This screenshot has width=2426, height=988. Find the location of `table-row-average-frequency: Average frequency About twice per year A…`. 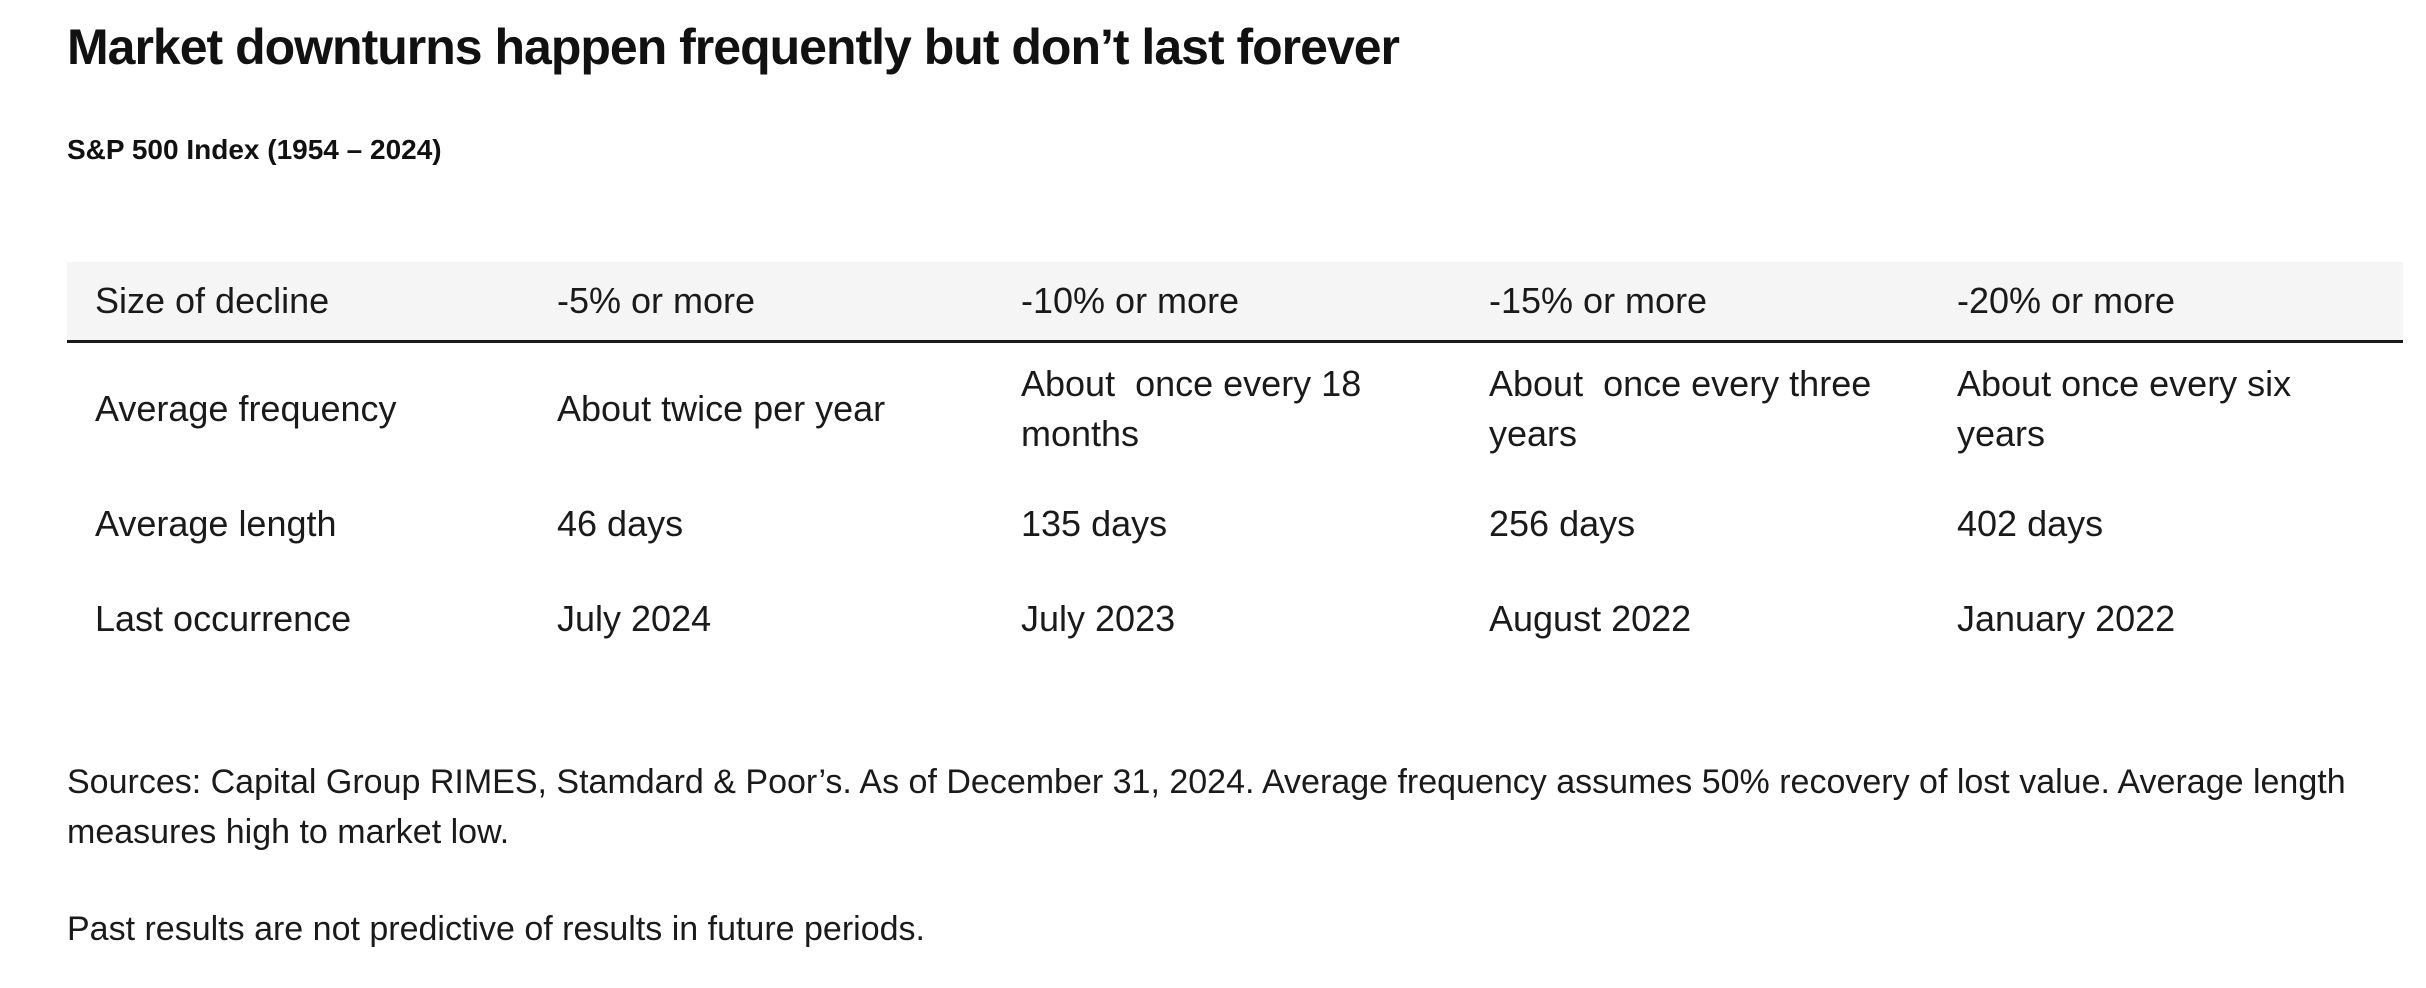

table-row-average-frequency: Average frequency About twice per year A… is located at coordinates (1235, 408).